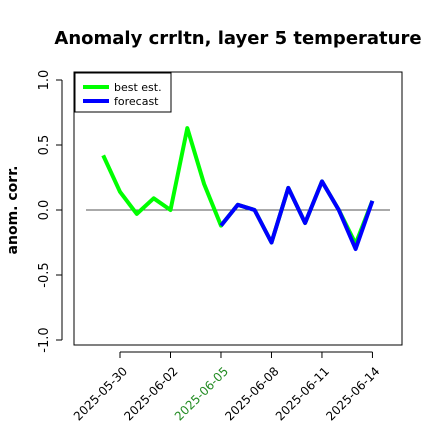  Describe the element at coordinates (136, 101) in the screenshot. I see `legend-label-forecast: forecast` at that location.